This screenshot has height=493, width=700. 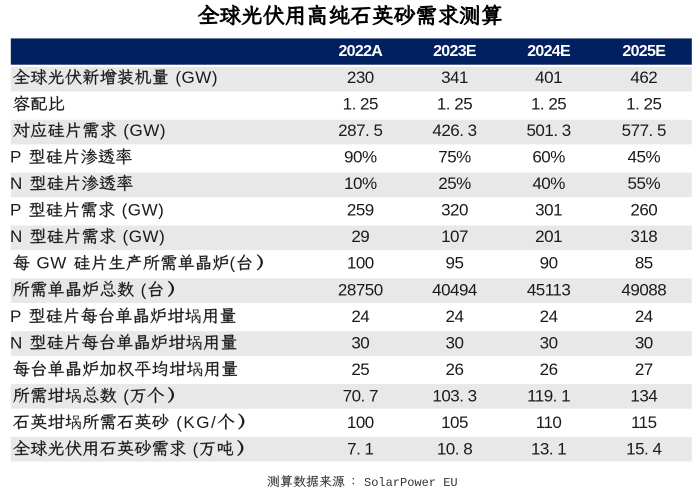 I want to click on svg-text: 90, so click(x=549, y=263).